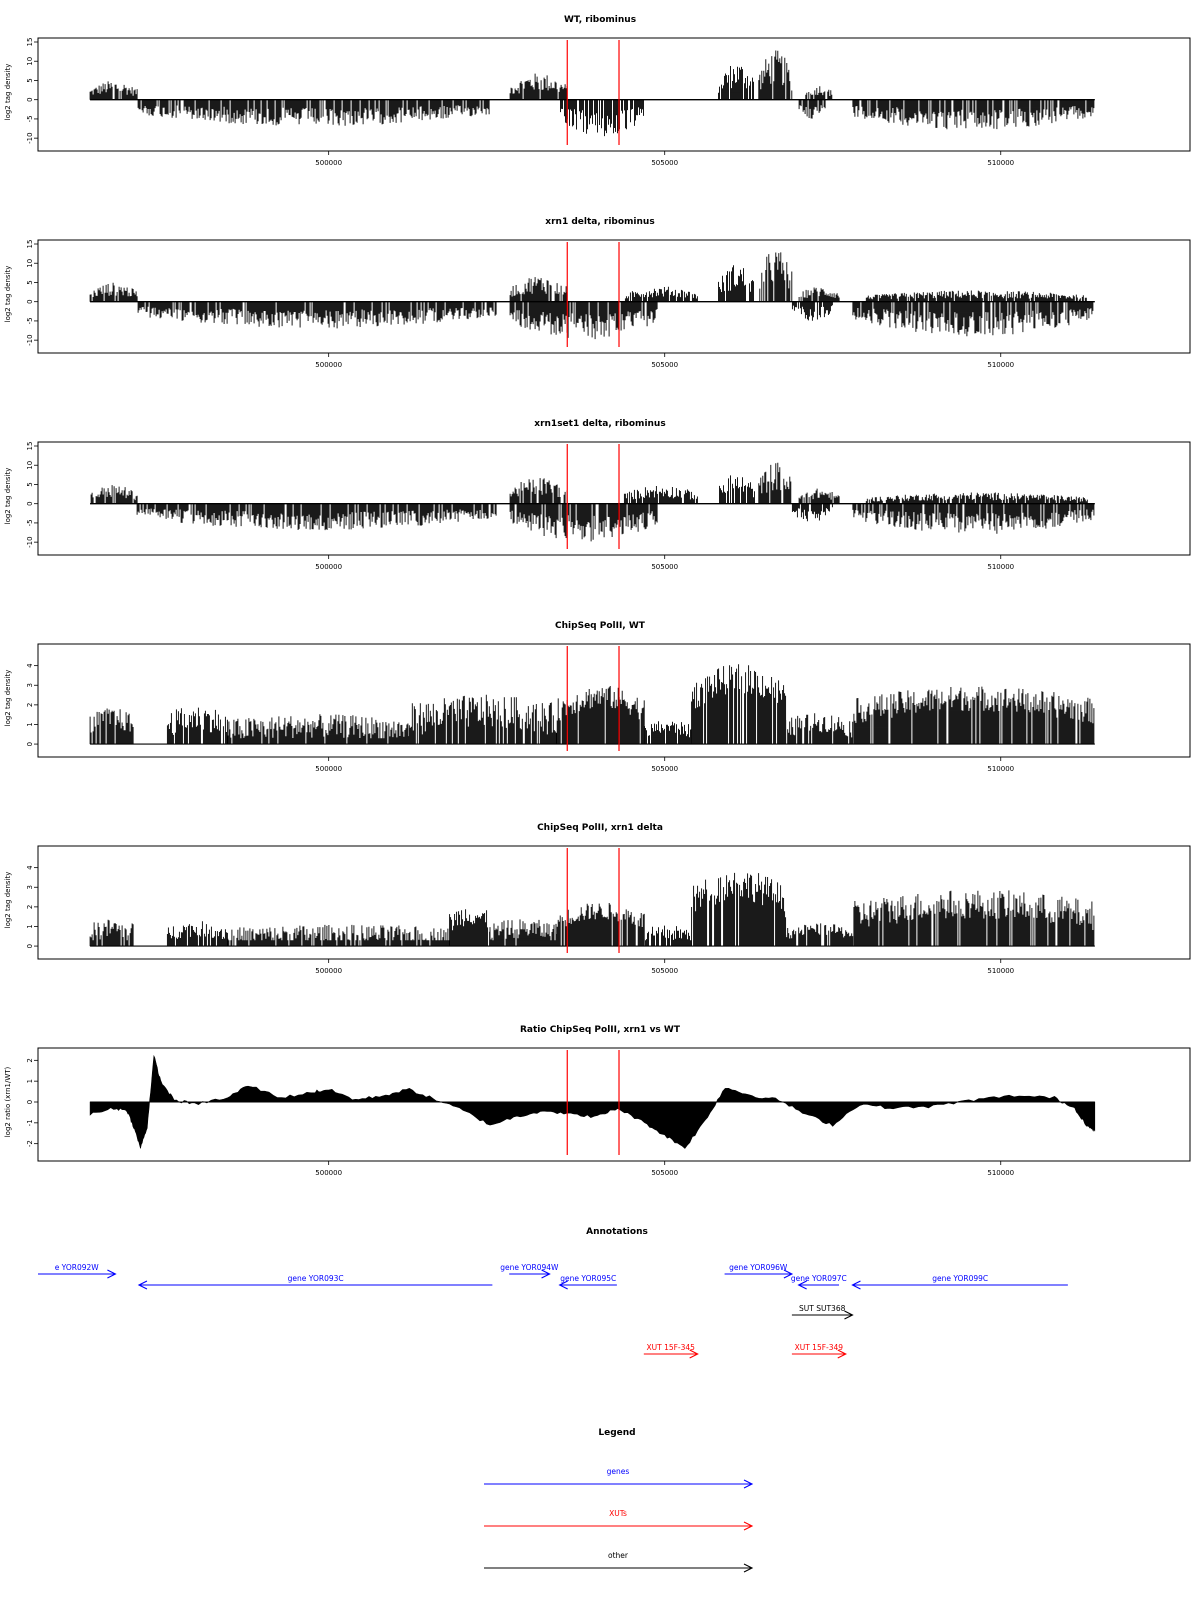  I want to click on y-tick-label: -2, so click(30, 1143).